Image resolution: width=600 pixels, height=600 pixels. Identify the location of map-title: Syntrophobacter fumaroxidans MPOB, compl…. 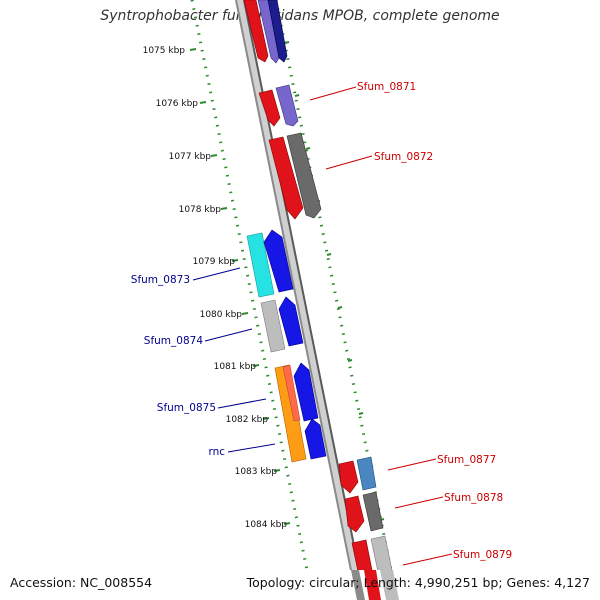
(300, 16).